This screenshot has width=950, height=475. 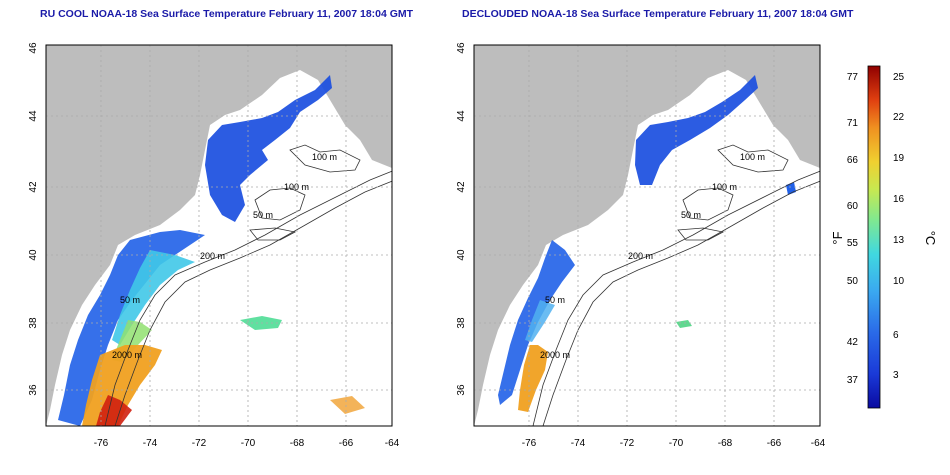 What do you see at coordinates (268, 148) in the screenshot?
I see `sst-blue-left` at bounding box center [268, 148].